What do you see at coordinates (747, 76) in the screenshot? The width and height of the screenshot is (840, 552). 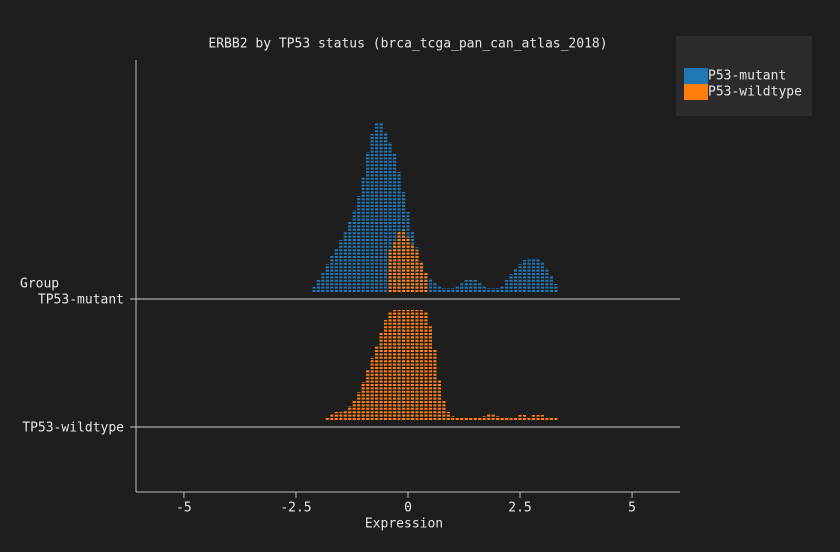 I see `legend-label: P53-mutant` at bounding box center [747, 76].